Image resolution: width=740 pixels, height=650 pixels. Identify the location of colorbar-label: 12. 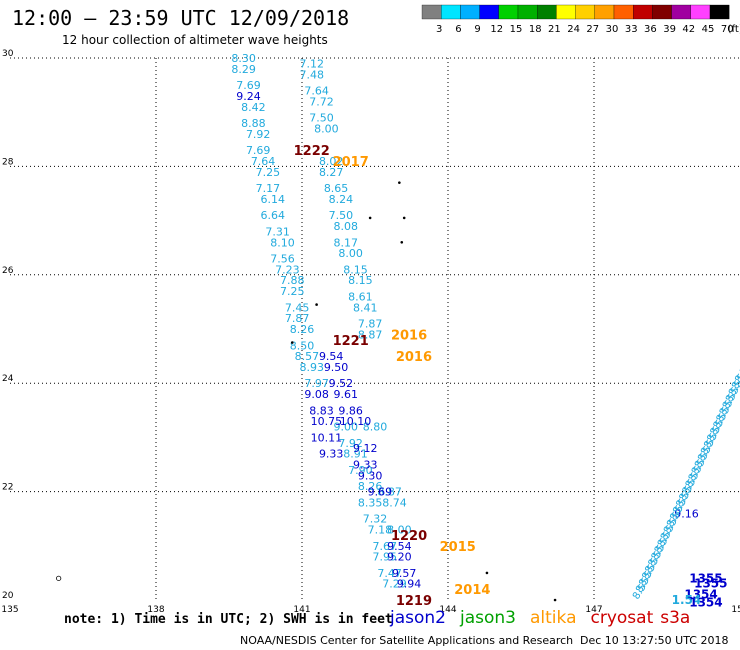
(496, 29).